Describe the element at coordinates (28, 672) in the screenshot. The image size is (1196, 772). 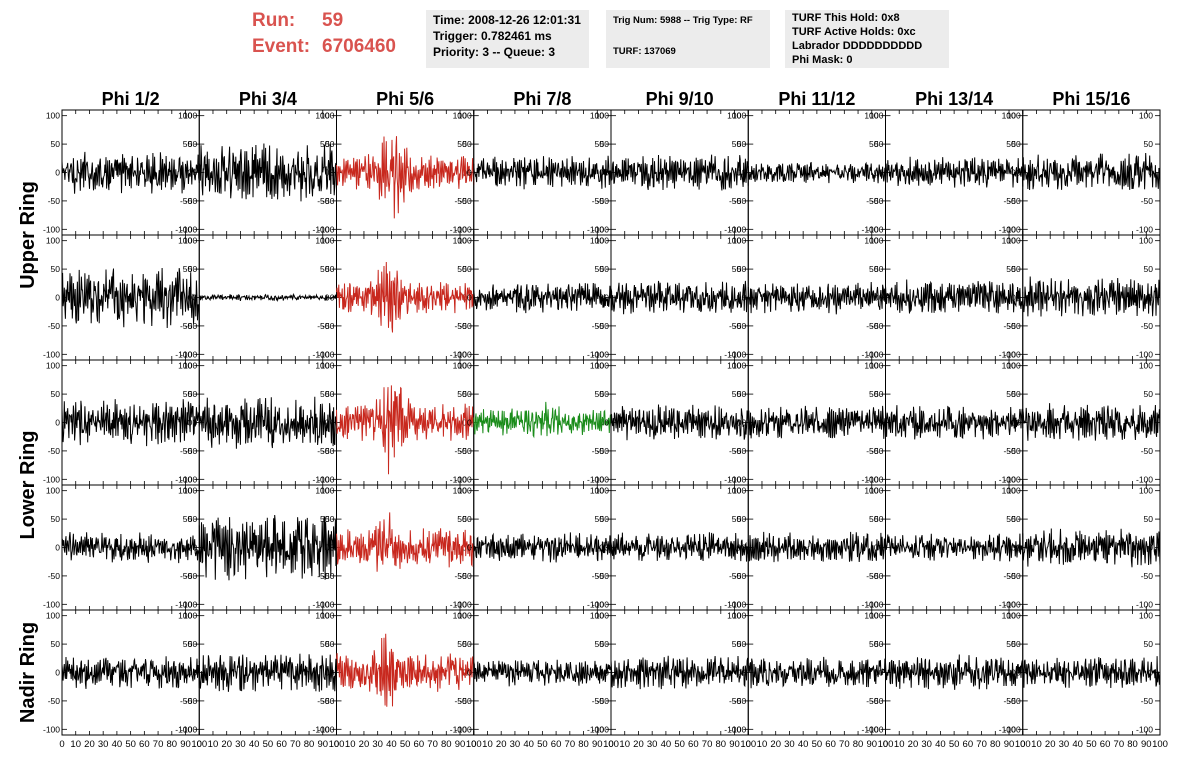
I see `ring-label: Nadir Ring` at that location.